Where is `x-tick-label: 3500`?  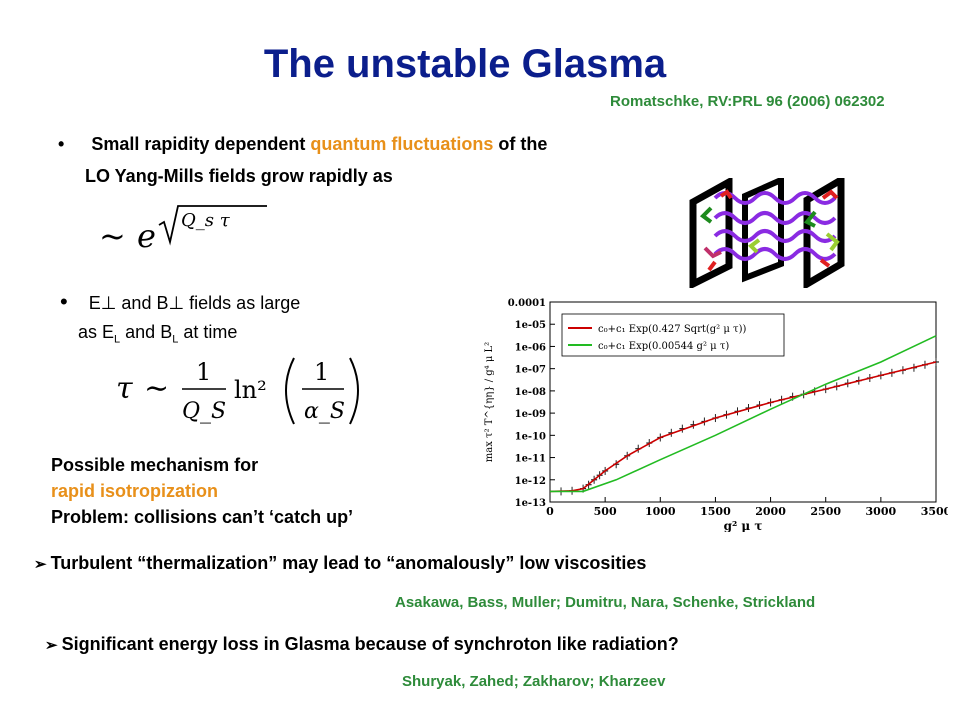 x-tick-label: 3500 is located at coordinates (934, 511).